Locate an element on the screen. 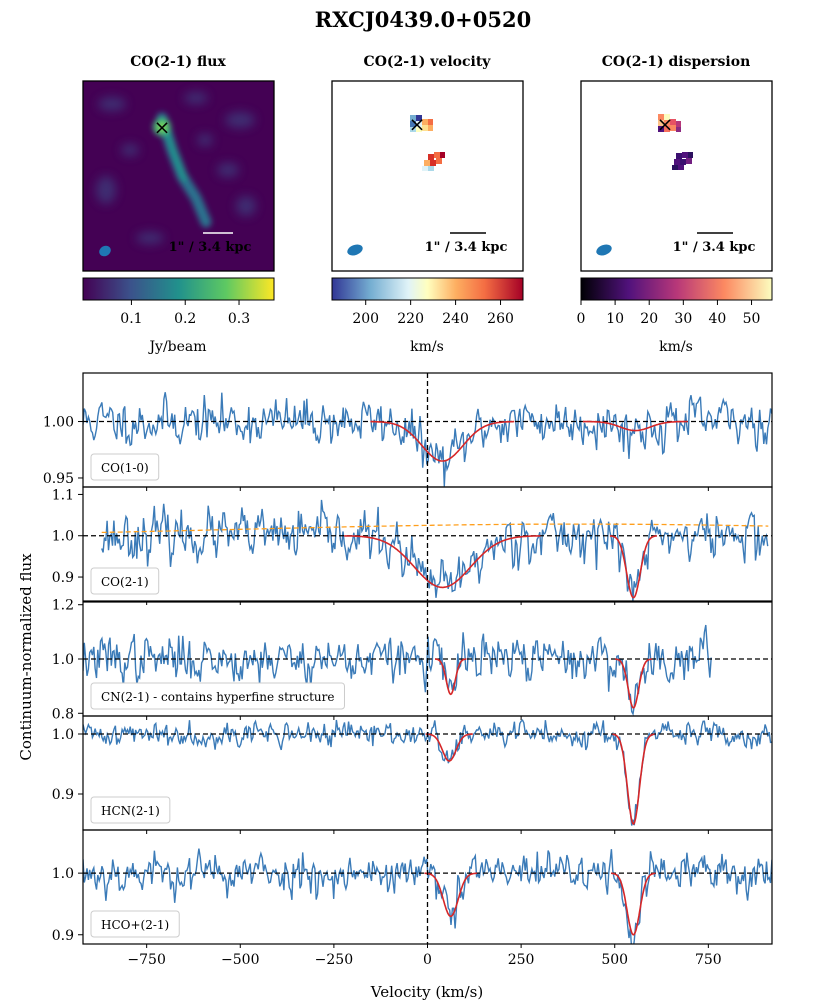  x-tick-label: −500 is located at coordinates (240, 960).